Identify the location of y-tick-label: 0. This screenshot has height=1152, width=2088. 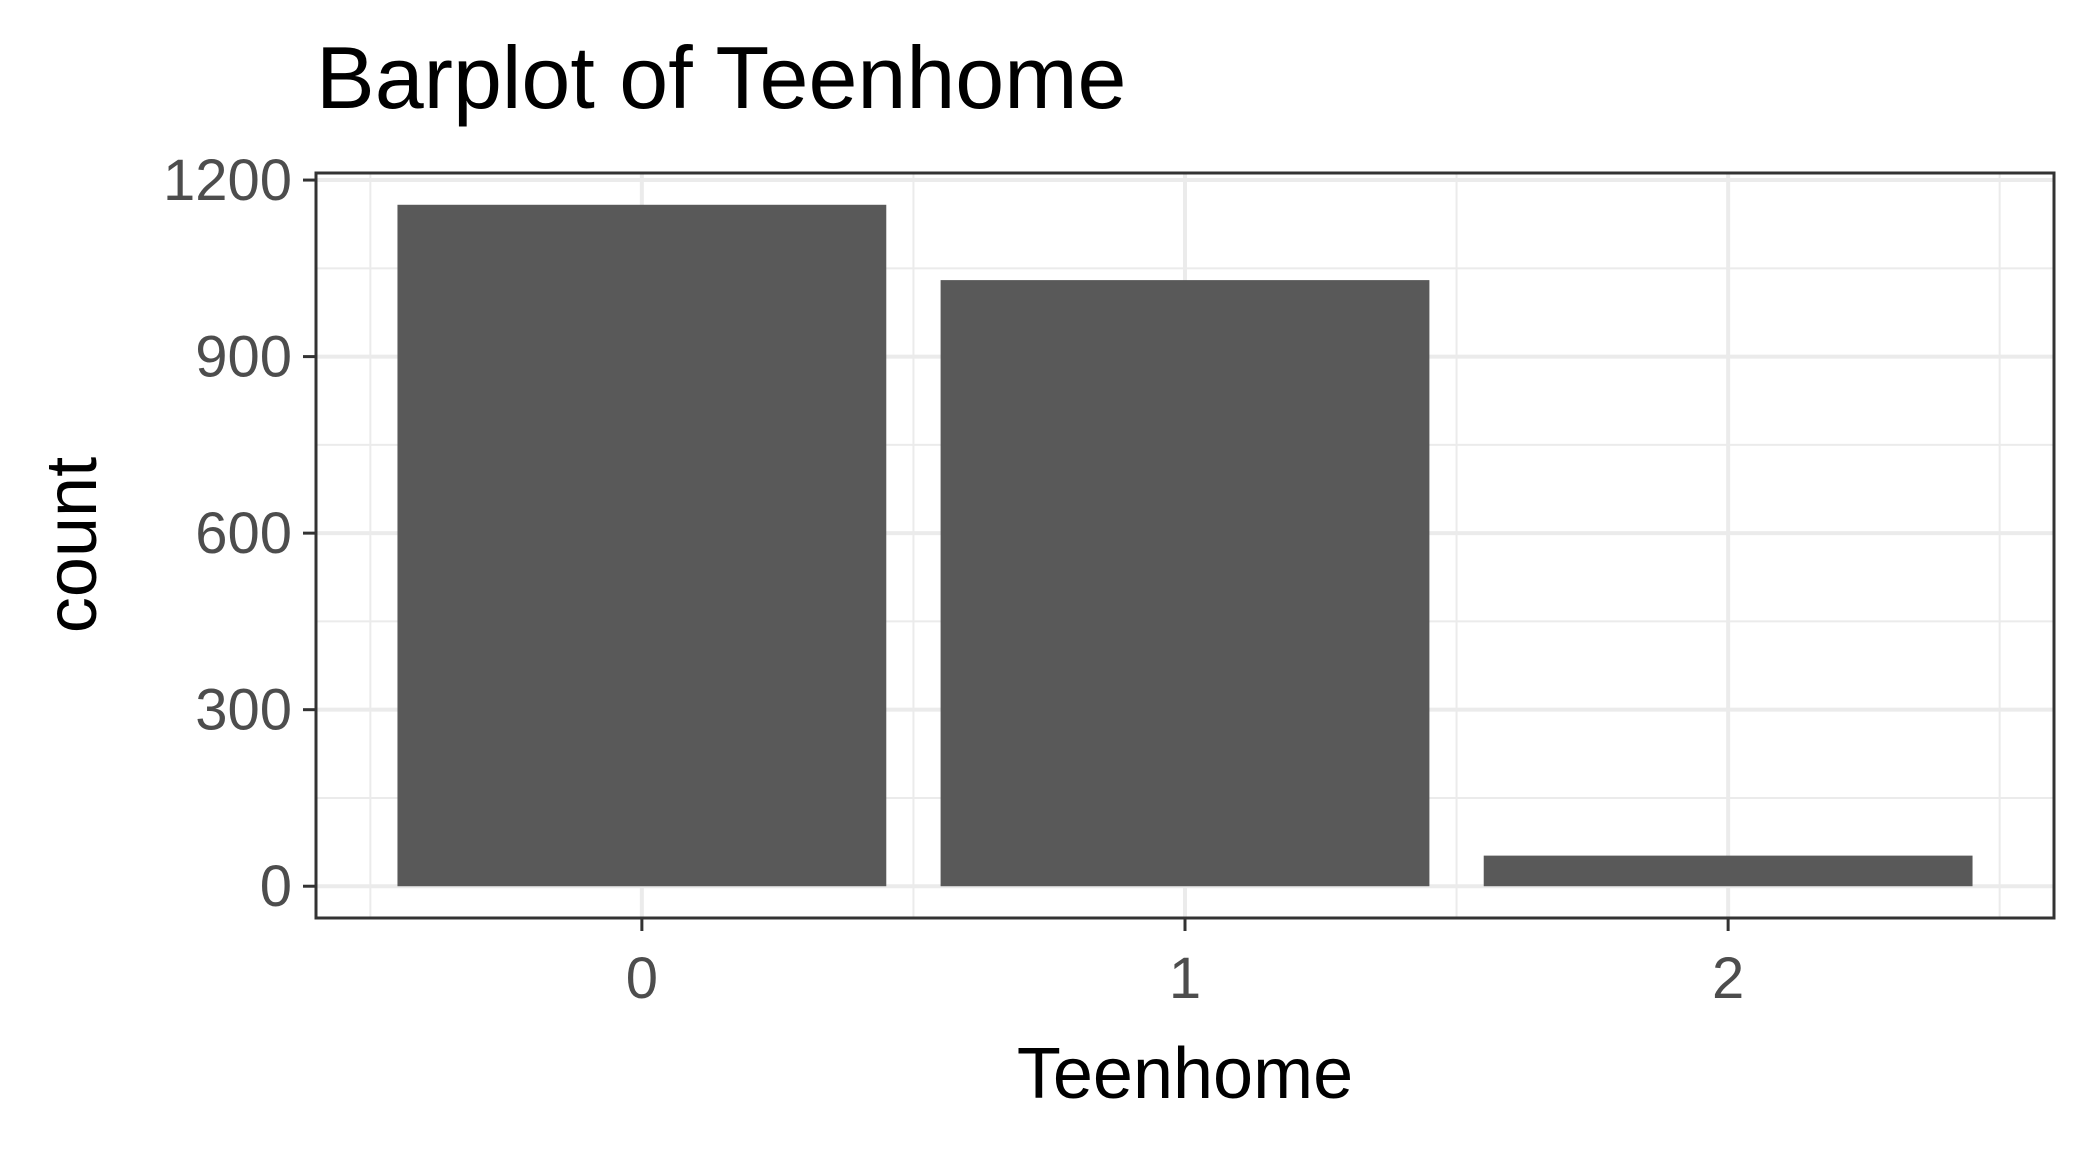
(276, 886).